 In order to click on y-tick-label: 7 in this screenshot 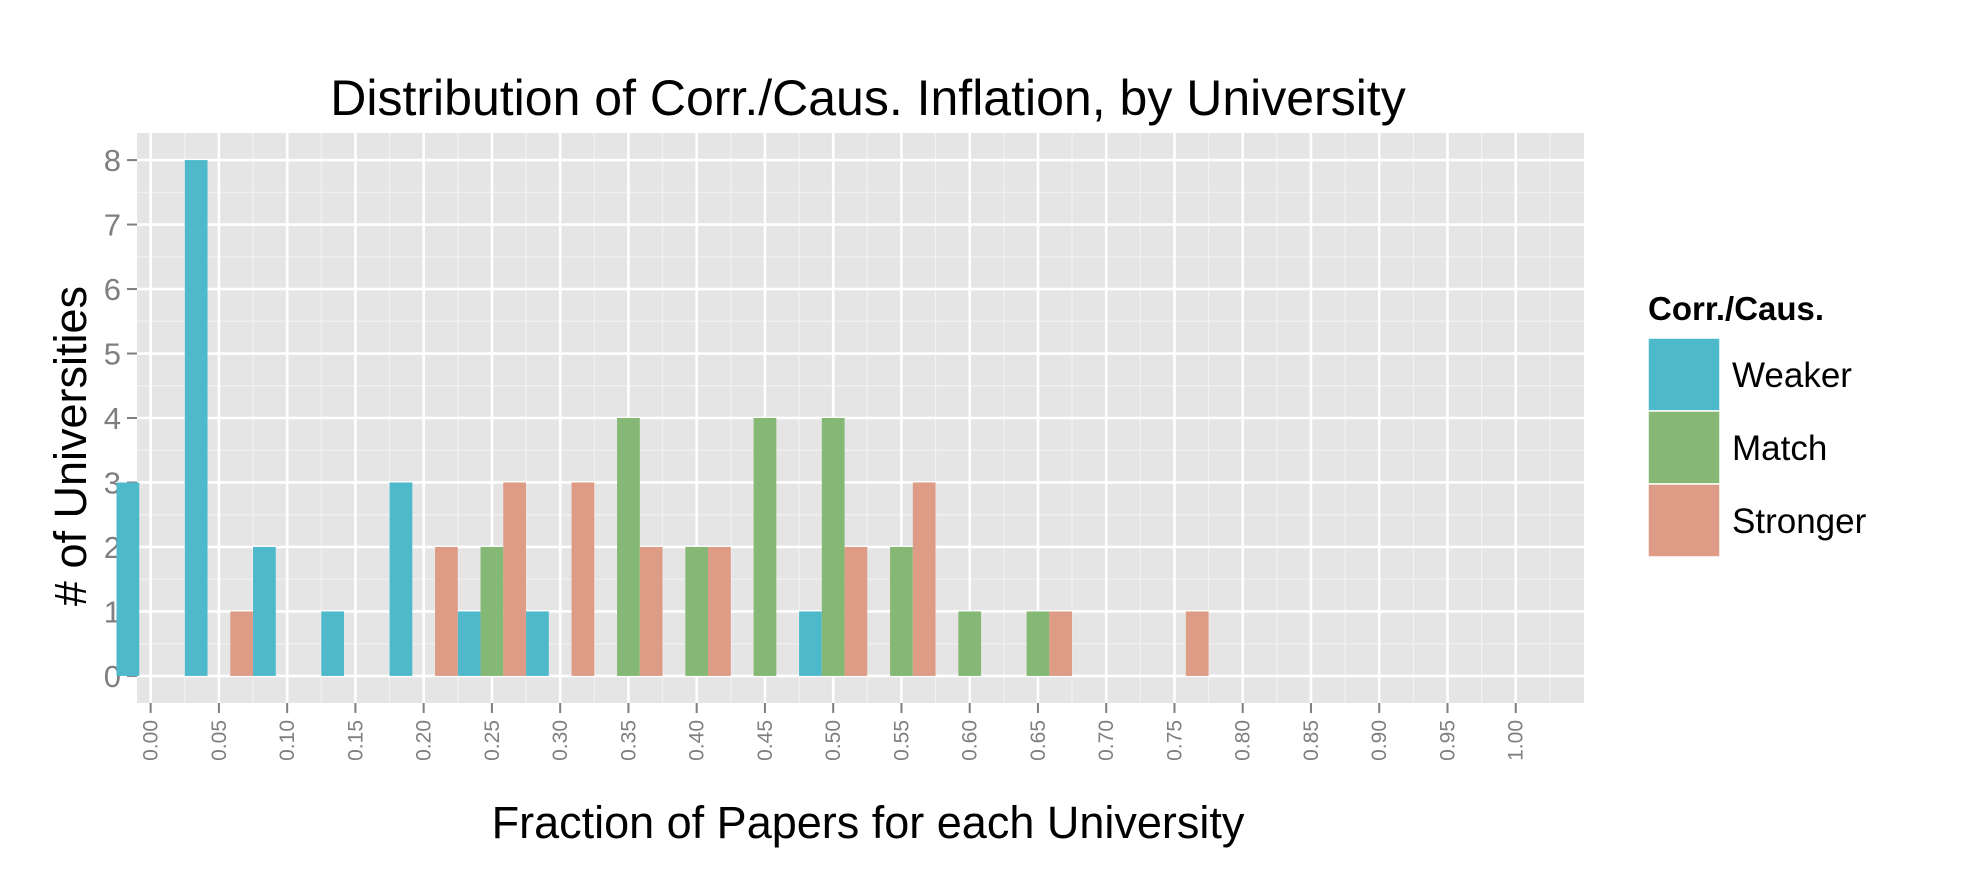, I will do `click(112, 225)`.